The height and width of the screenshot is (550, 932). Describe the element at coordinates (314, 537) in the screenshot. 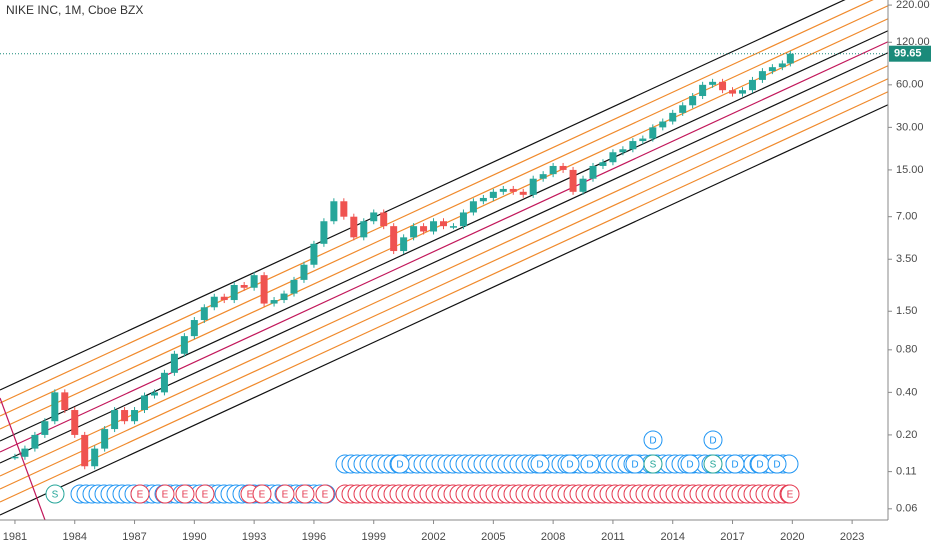

I see `x-tick-label: 1996` at that location.